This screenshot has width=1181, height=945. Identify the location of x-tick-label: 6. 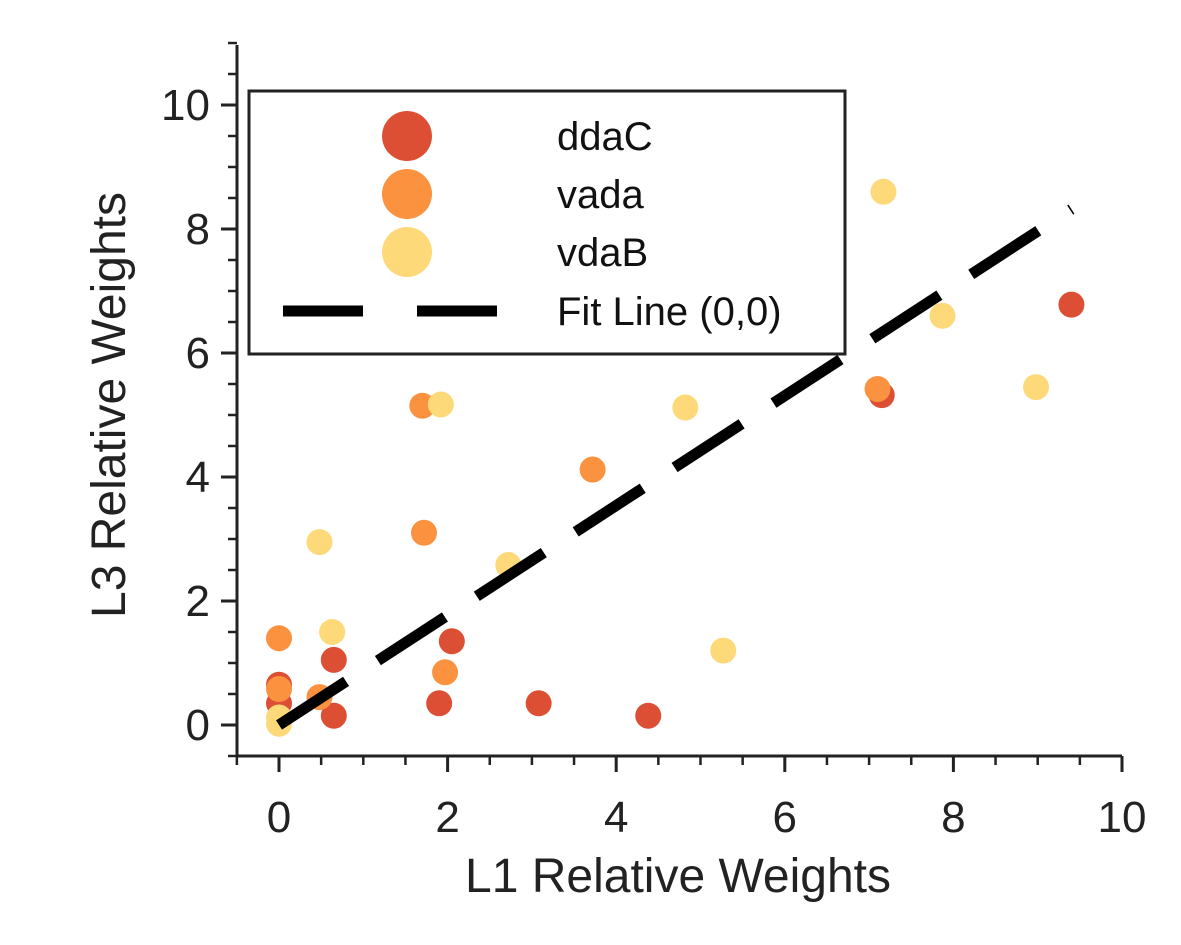
(785, 817).